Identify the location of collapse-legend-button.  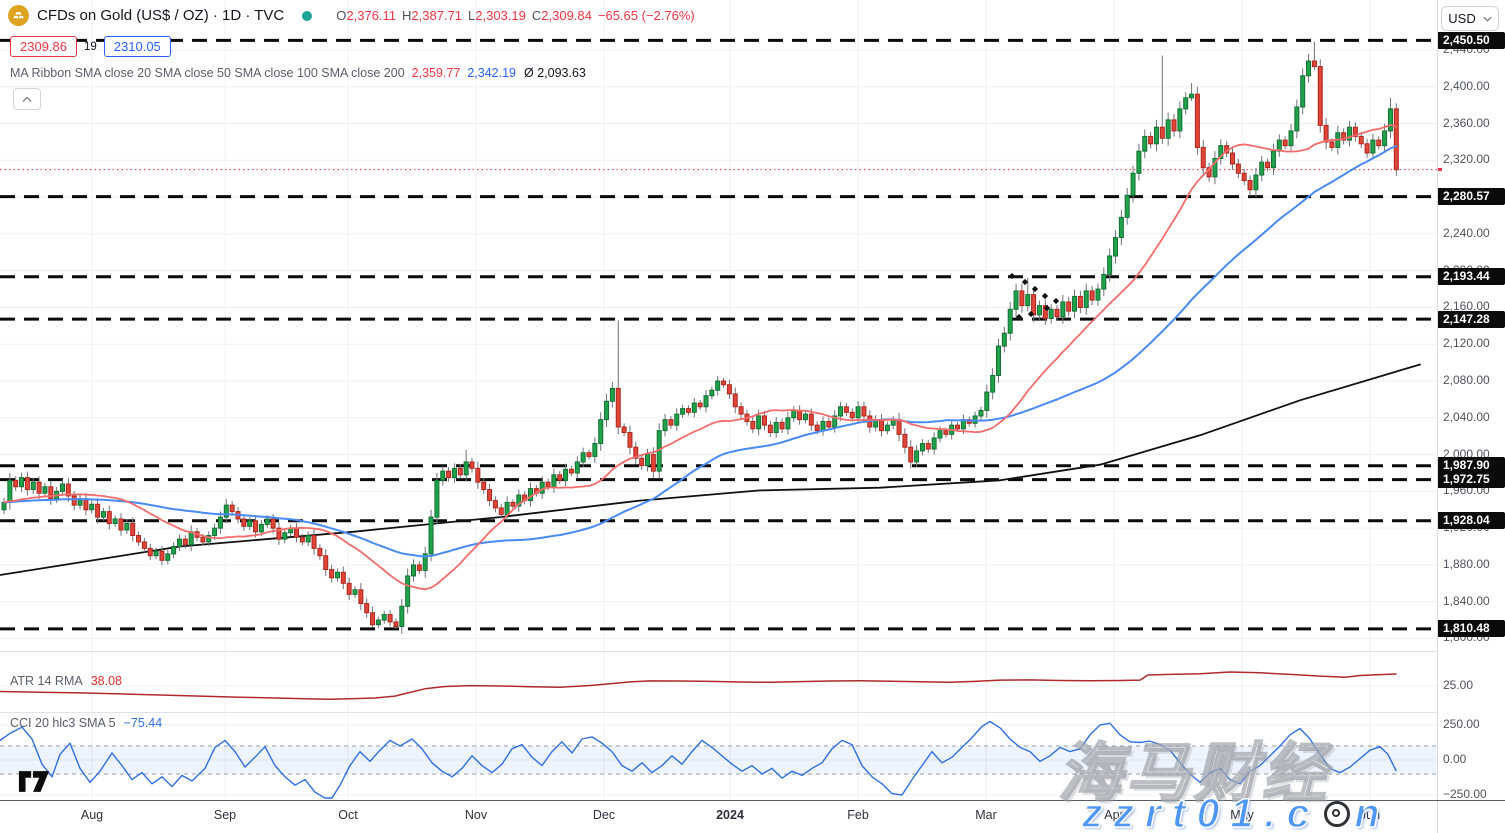
(27, 99).